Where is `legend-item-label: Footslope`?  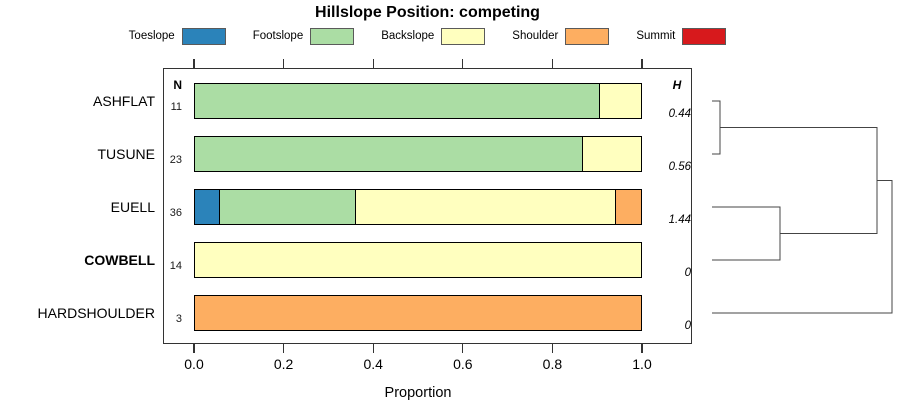 legend-item-label: Footslope is located at coordinates (278, 36).